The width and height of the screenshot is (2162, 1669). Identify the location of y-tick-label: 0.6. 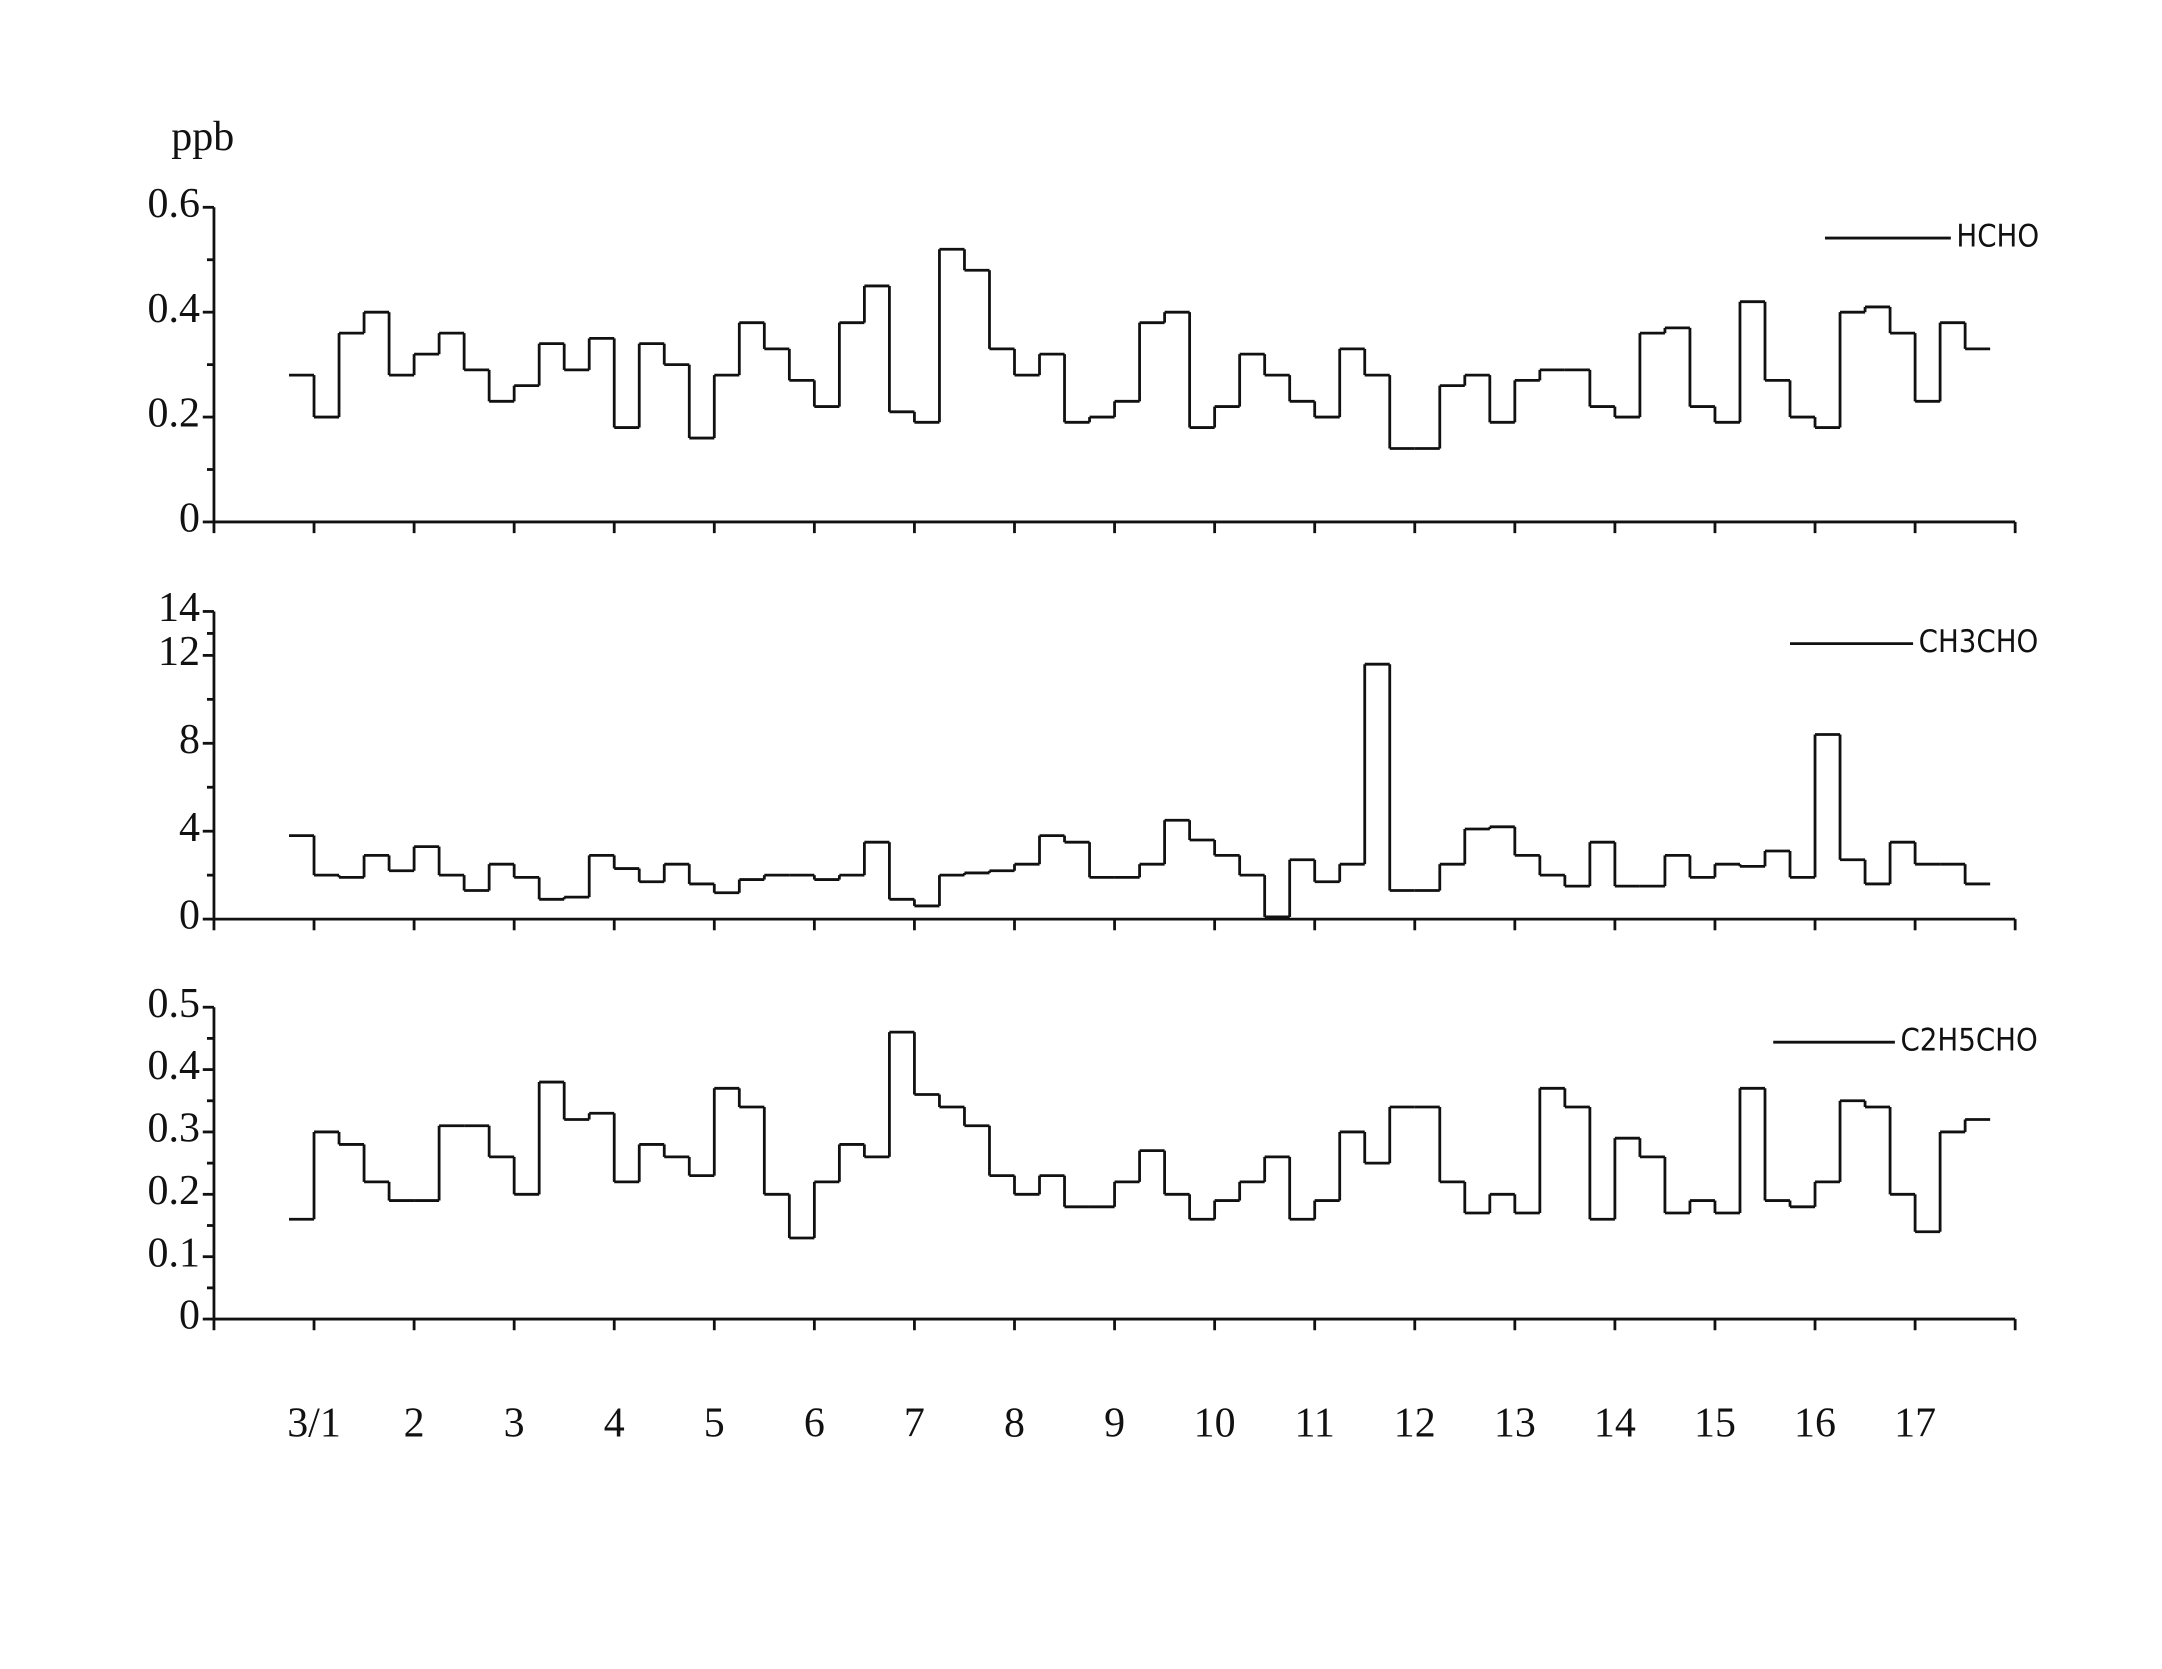
(174, 204).